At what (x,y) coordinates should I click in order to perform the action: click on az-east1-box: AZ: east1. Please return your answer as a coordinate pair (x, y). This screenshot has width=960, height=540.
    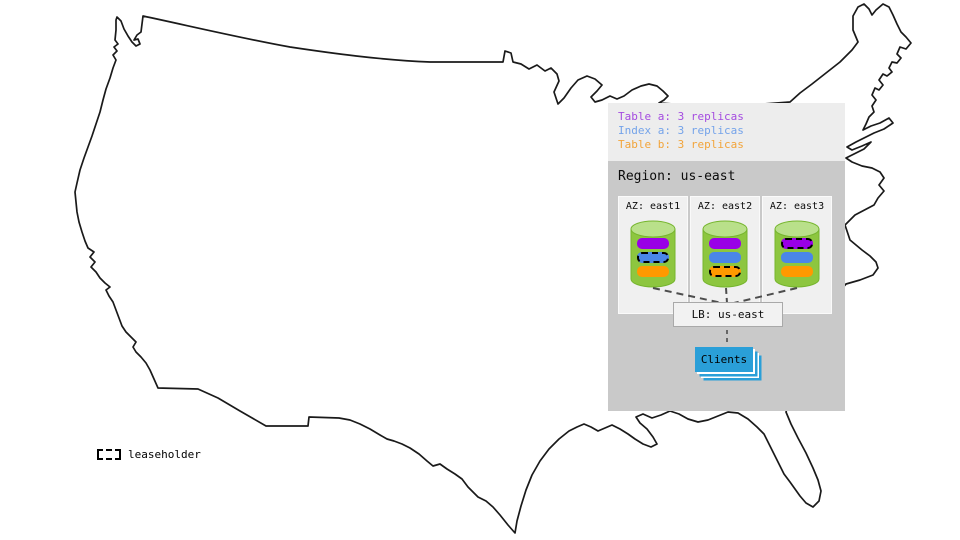
    Looking at the image, I should click on (653, 255).